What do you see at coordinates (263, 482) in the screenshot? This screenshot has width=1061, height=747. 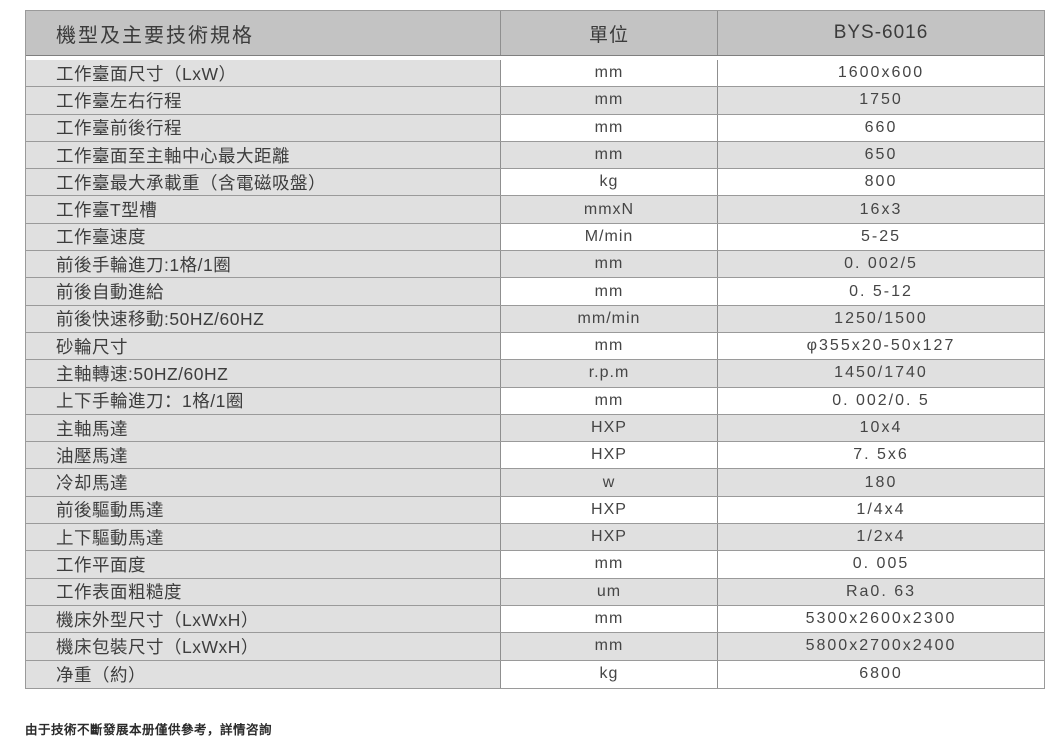 I see `spec-name-cell: 冷却馬達` at bounding box center [263, 482].